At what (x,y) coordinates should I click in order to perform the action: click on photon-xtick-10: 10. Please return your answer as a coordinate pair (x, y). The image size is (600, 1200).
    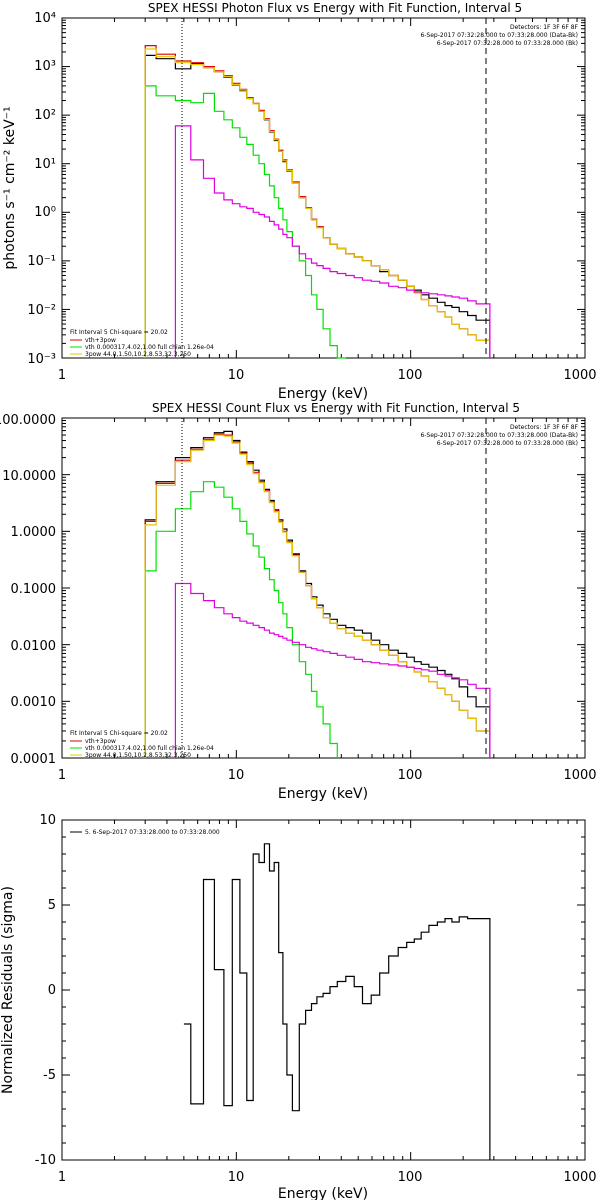
    Looking at the image, I should click on (236, 375).